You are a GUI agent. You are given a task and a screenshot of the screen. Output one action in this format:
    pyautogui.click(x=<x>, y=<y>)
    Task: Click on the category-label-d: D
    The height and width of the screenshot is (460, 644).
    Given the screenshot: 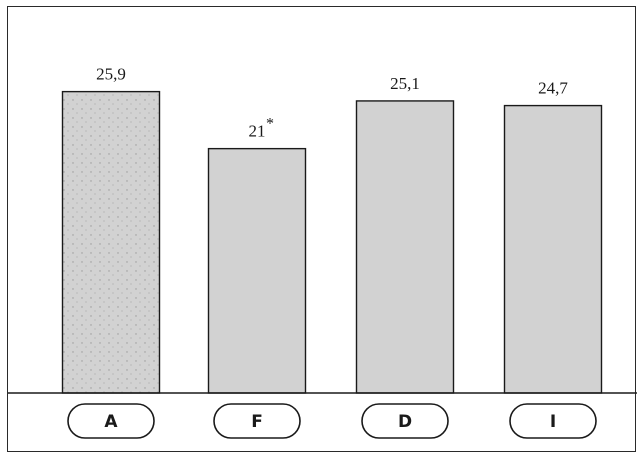 What is the action you would take?
    pyautogui.click(x=405, y=422)
    